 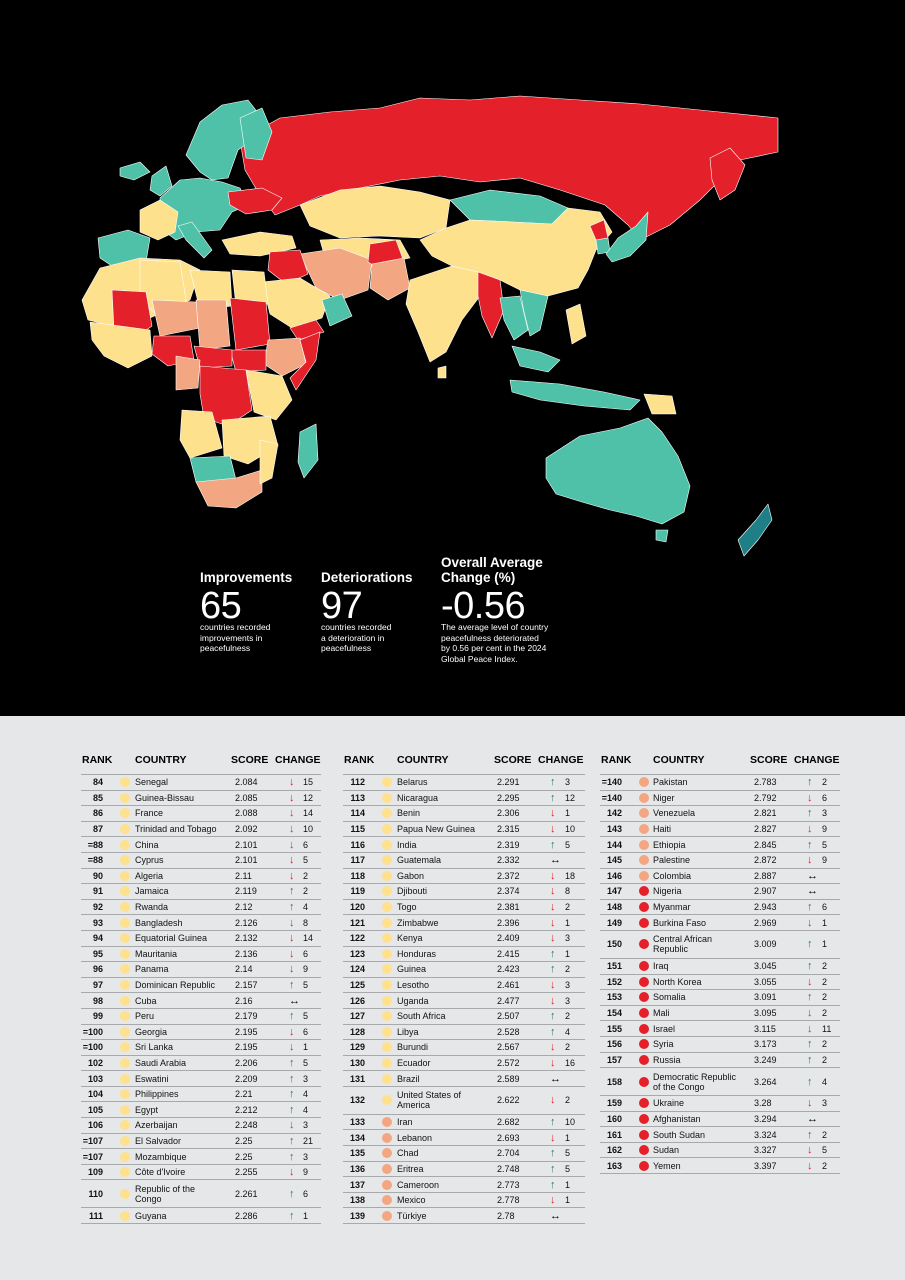 What do you see at coordinates (357, 907) in the screenshot?
I see `rank-cell: 120` at bounding box center [357, 907].